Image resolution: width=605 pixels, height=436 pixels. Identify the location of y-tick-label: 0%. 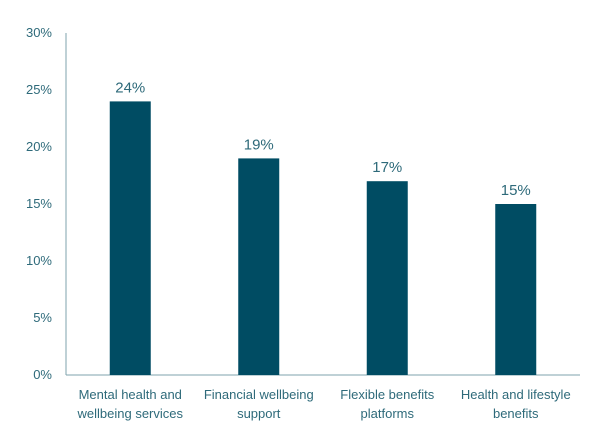
(42, 374).